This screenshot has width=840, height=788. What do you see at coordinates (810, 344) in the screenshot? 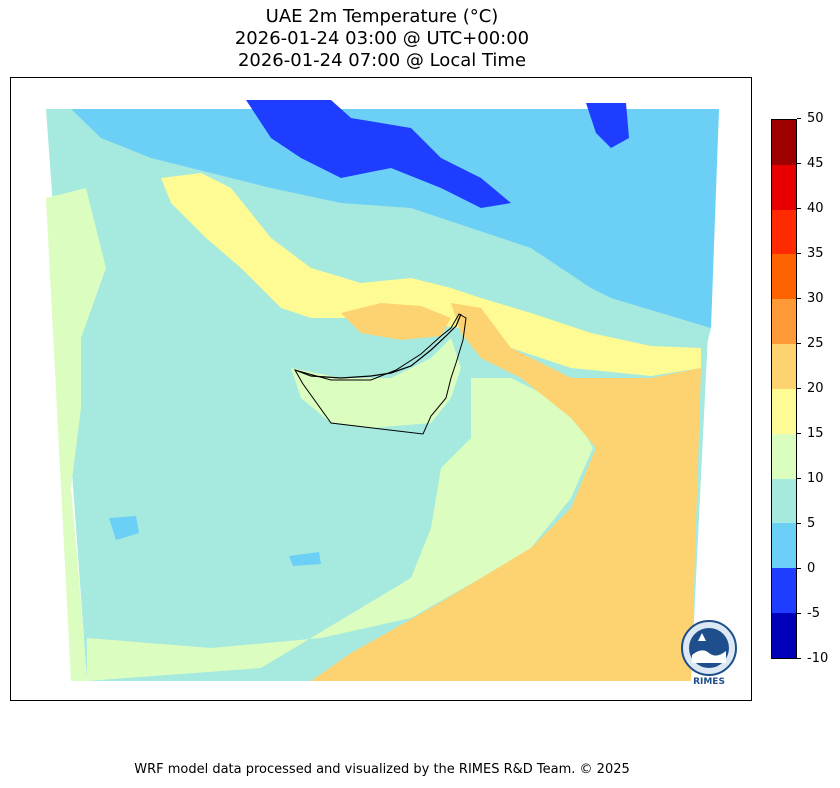
I see `colorbar-tick-label: 25` at bounding box center [810, 344].